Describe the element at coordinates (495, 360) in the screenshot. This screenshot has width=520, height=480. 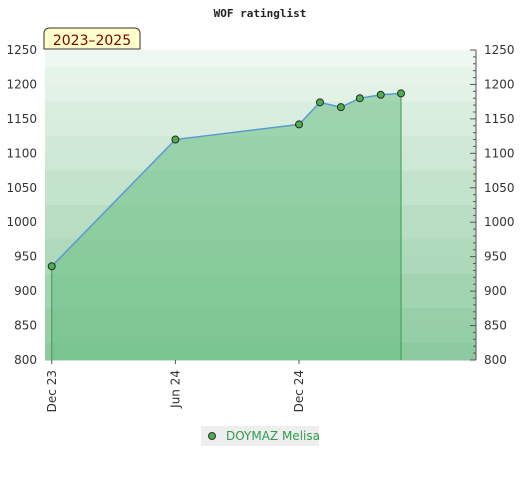
I see `y-tick-label-right: 800` at that location.